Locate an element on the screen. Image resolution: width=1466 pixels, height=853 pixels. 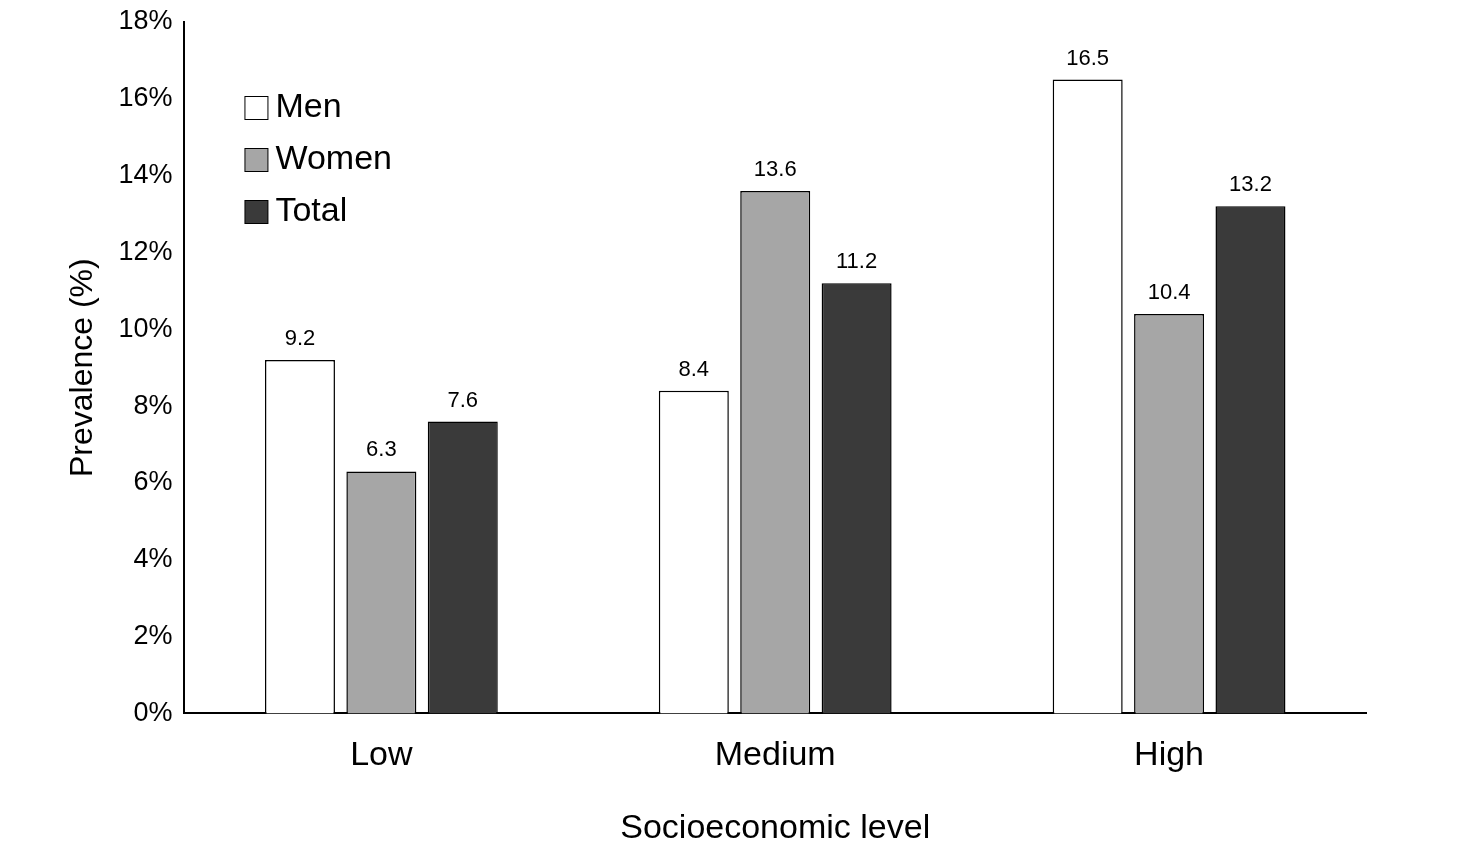
data-label: 8.4 is located at coordinates (694, 368).